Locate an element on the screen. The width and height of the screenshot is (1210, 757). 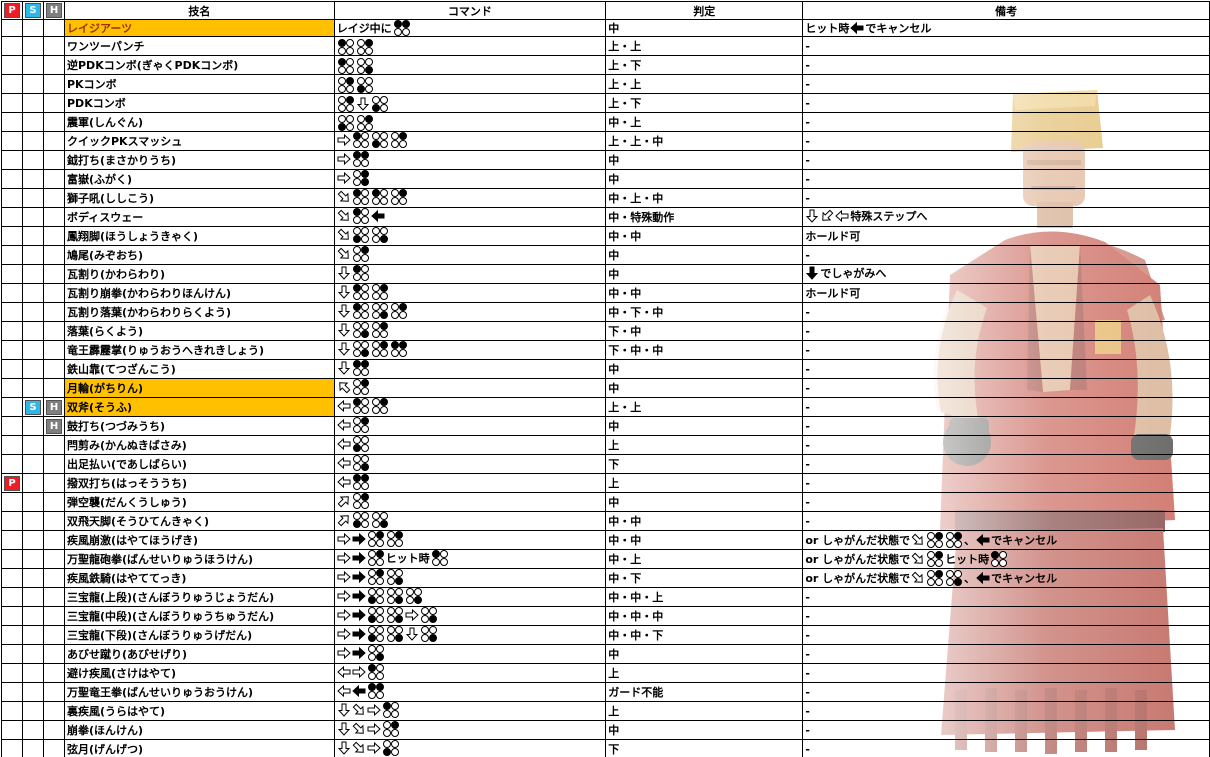
header-command: コマンド is located at coordinates (470, 10).